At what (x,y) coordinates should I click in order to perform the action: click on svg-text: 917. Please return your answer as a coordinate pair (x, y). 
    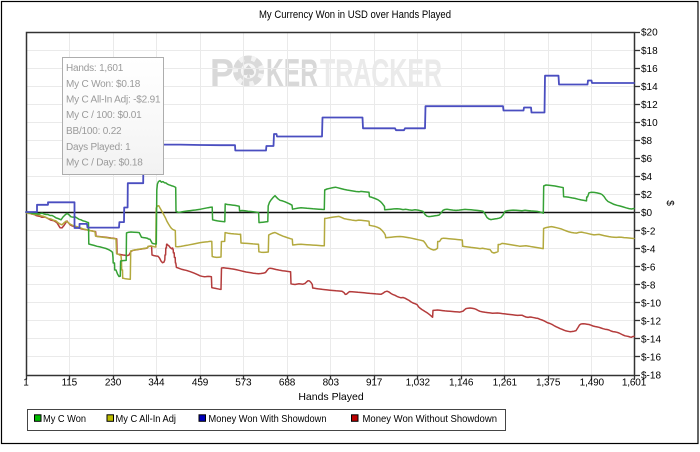
    Looking at the image, I should click on (374, 383).